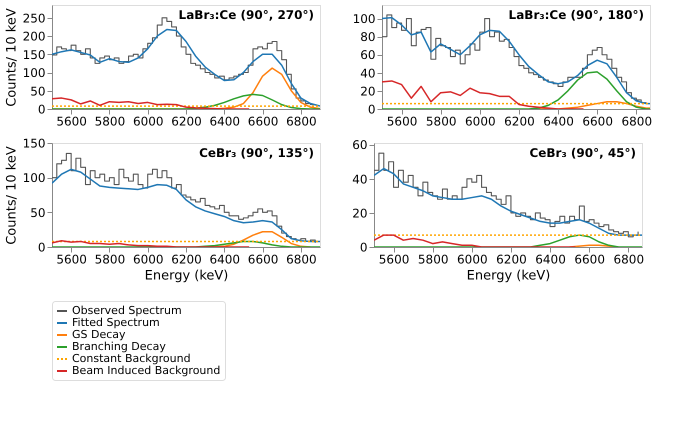  I want to click on y-tick-label: 80, so click(368, 37).